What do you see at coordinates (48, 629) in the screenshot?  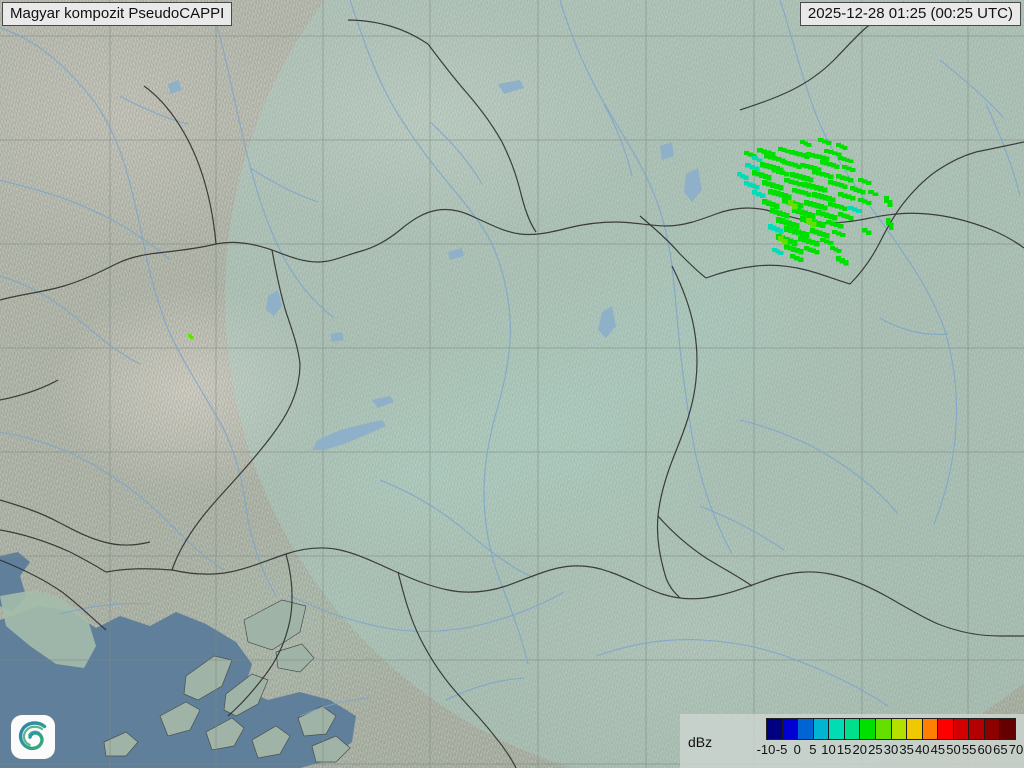 I see `coastal-landmass` at bounding box center [48, 629].